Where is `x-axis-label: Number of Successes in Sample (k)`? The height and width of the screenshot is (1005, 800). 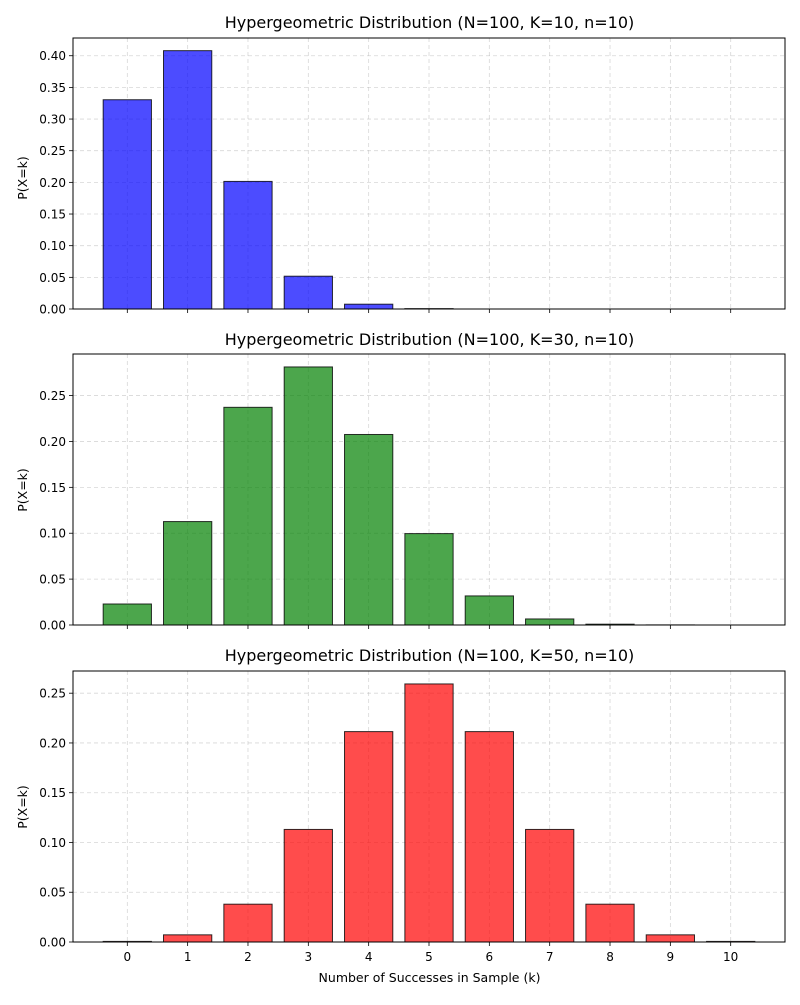
x-axis-label: Number of Successes in Sample (k) is located at coordinates (430, 977).